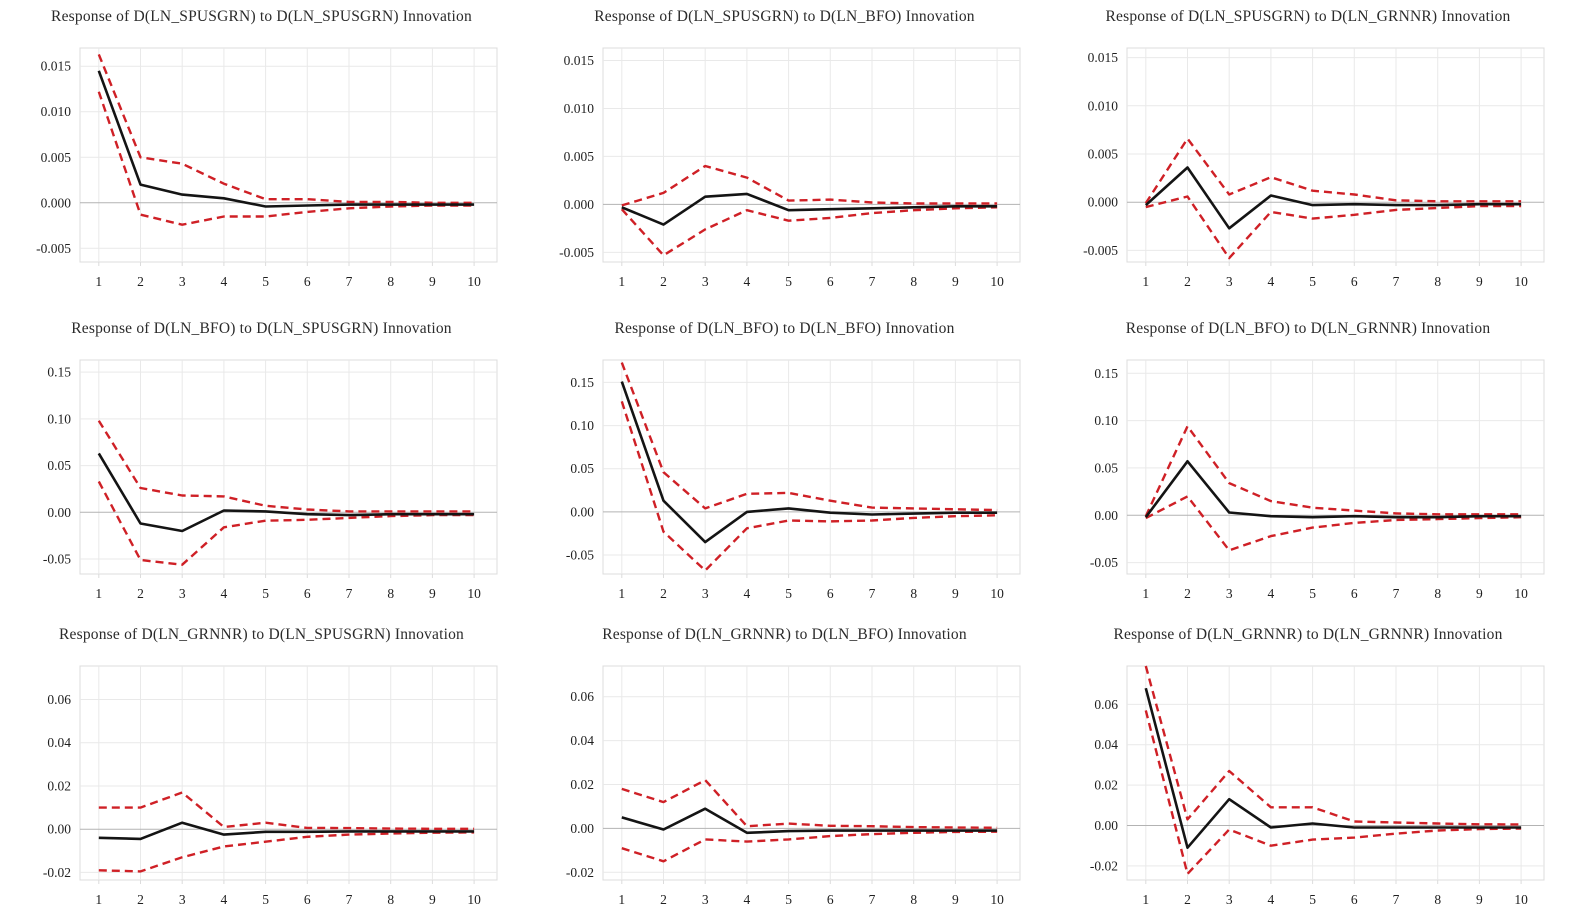 This screenshot has width=1570, height=912. I want to click on svg-text: 0.005, so click(56, 157).